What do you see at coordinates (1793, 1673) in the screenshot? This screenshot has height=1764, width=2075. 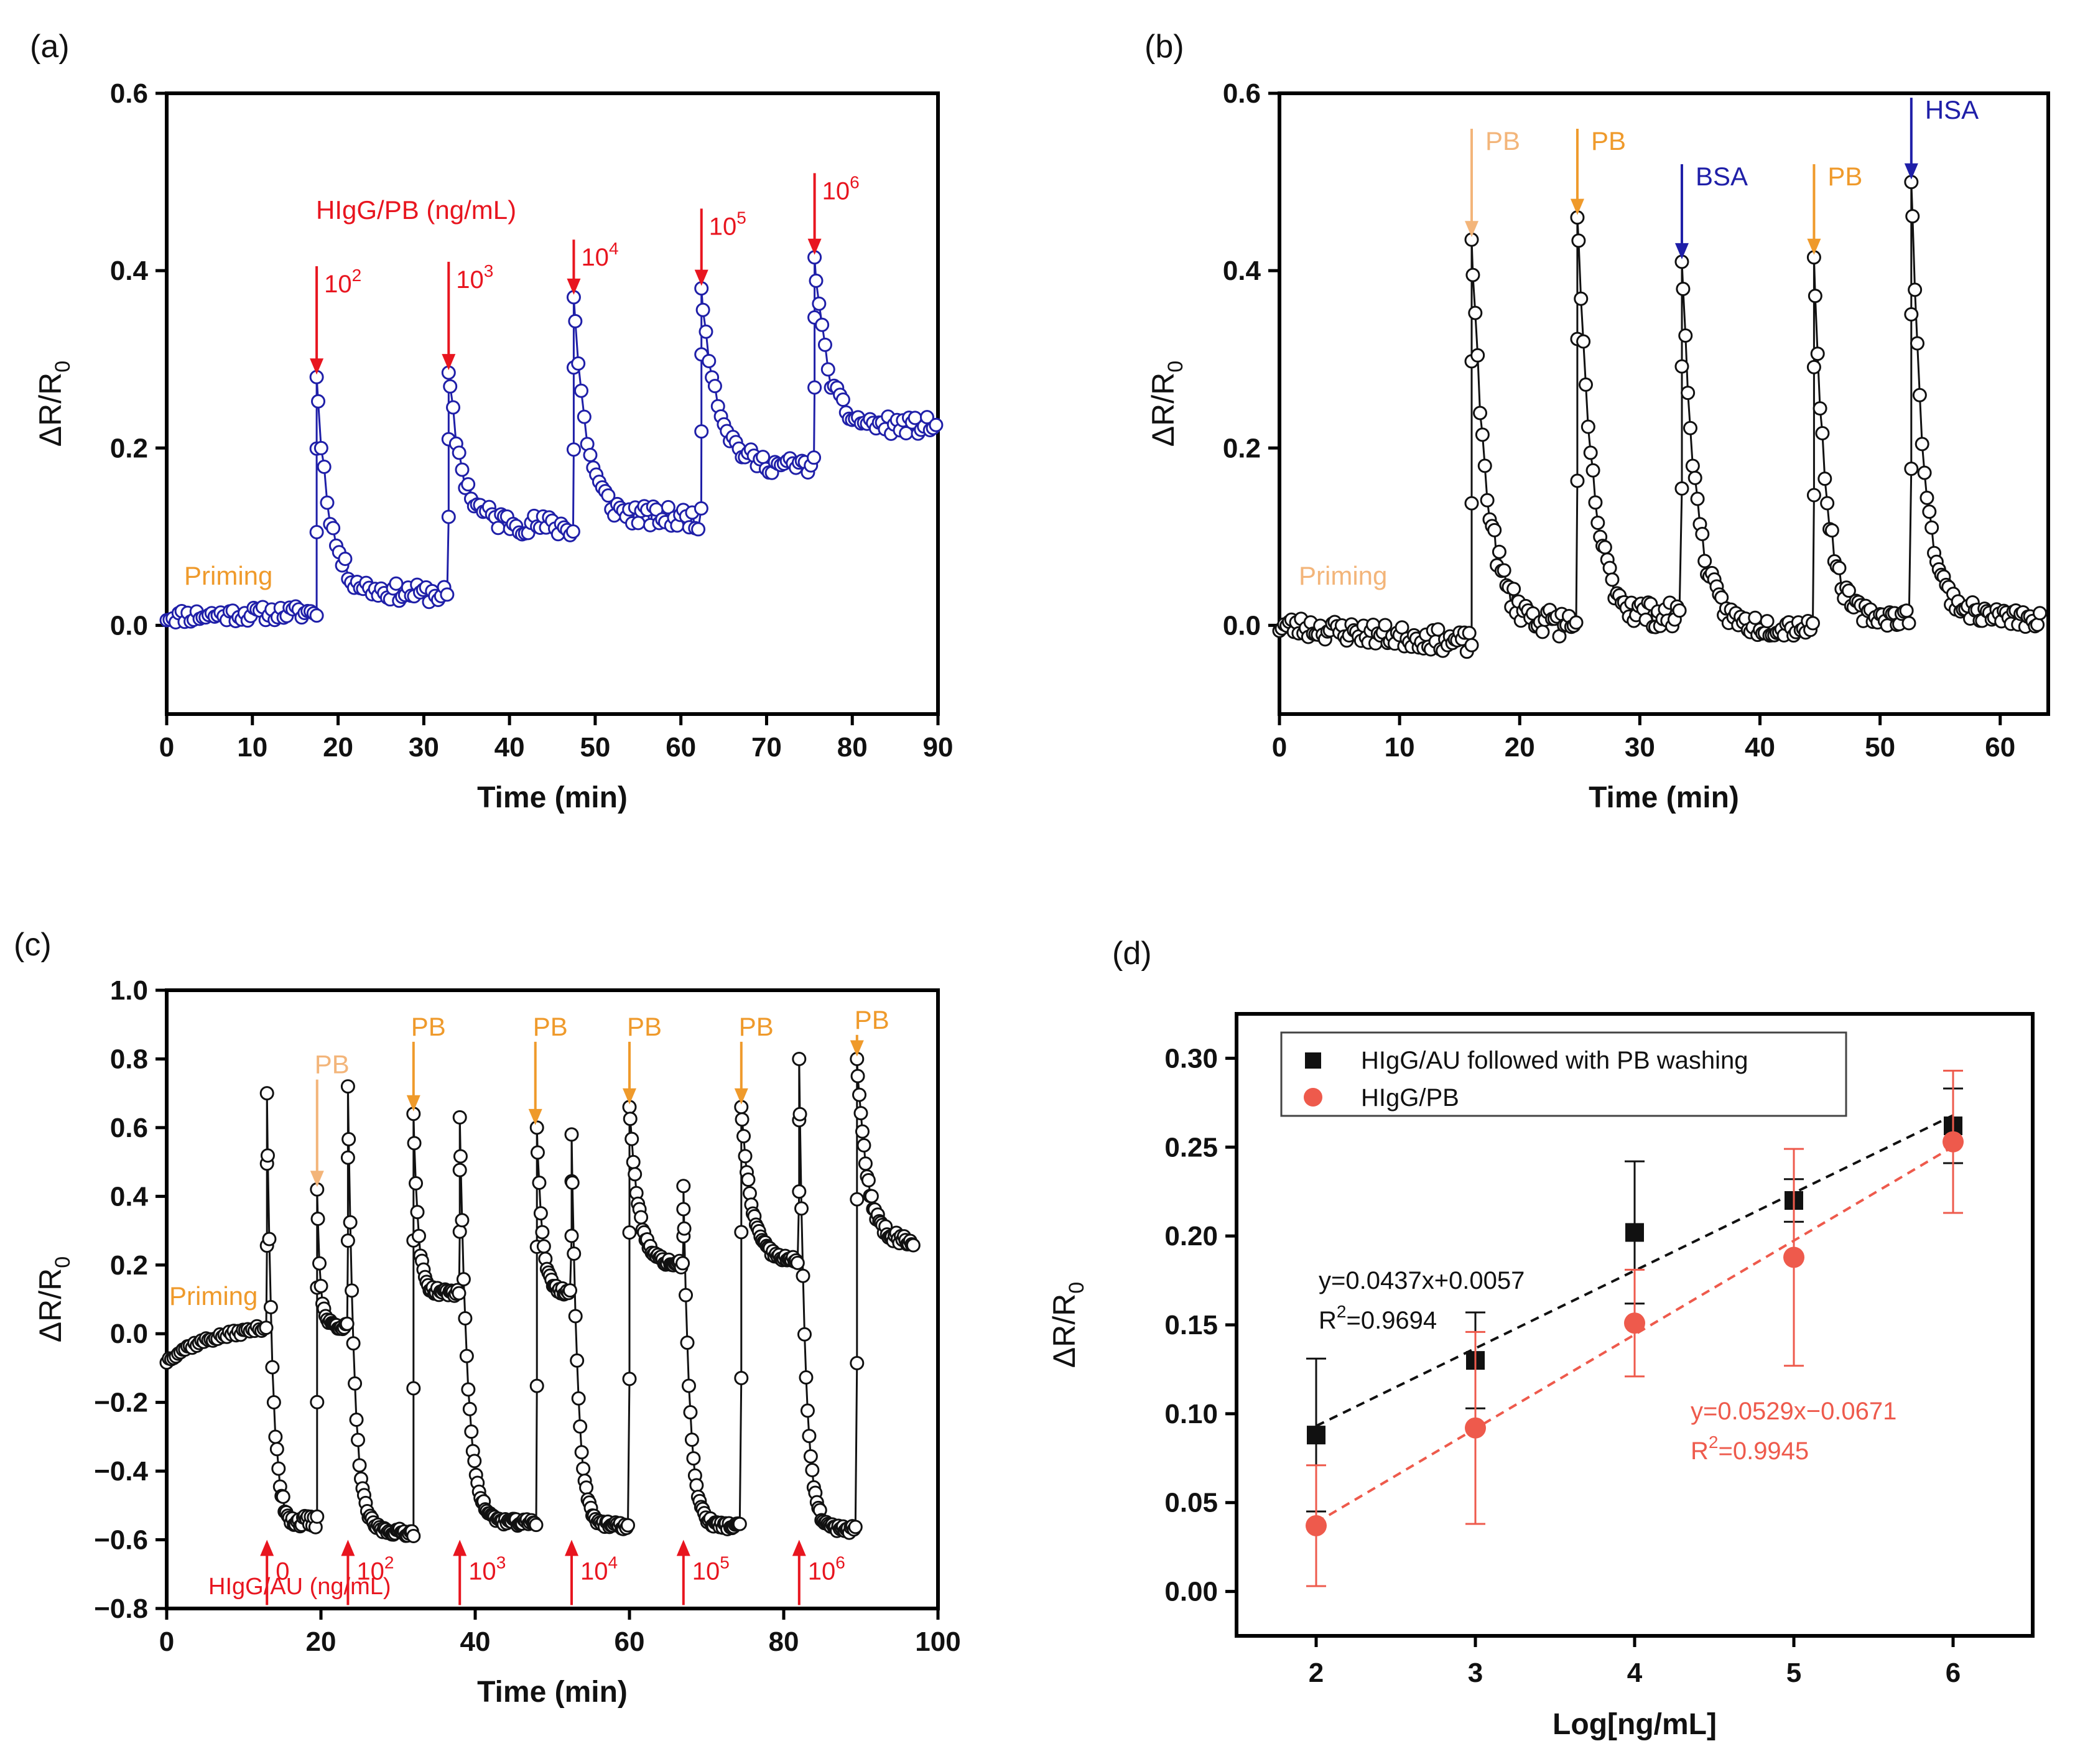 I see `x-tick-label: 5` at bounding box center [1793, 1673].